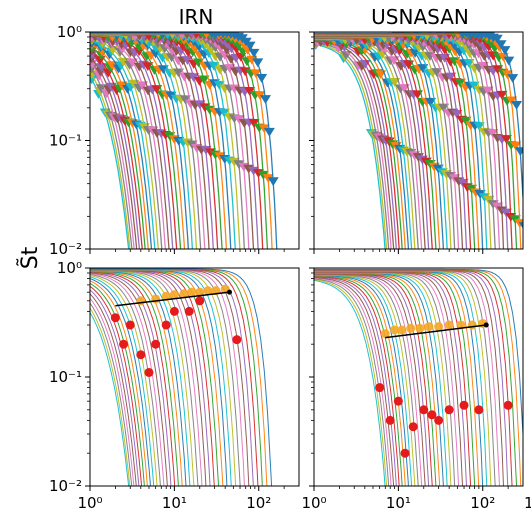 This screenshot has width=531, height=516. I want to click on x-tick-label: 10¹, so click(398, 503).